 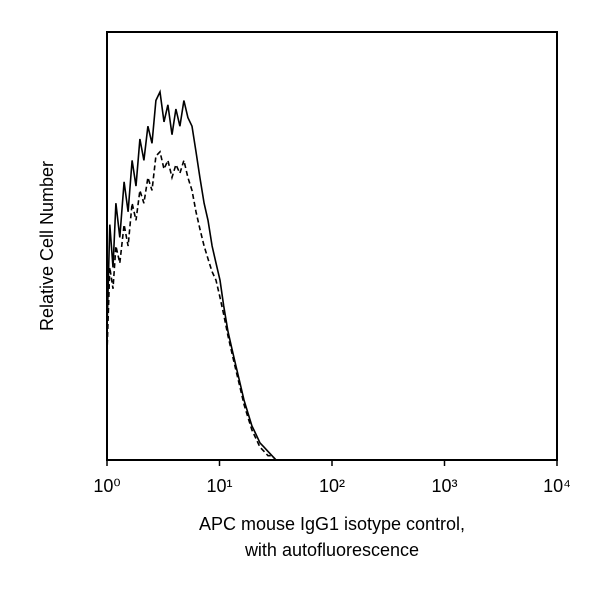 I want to click on histogram-line, so click(x=191, y=305).